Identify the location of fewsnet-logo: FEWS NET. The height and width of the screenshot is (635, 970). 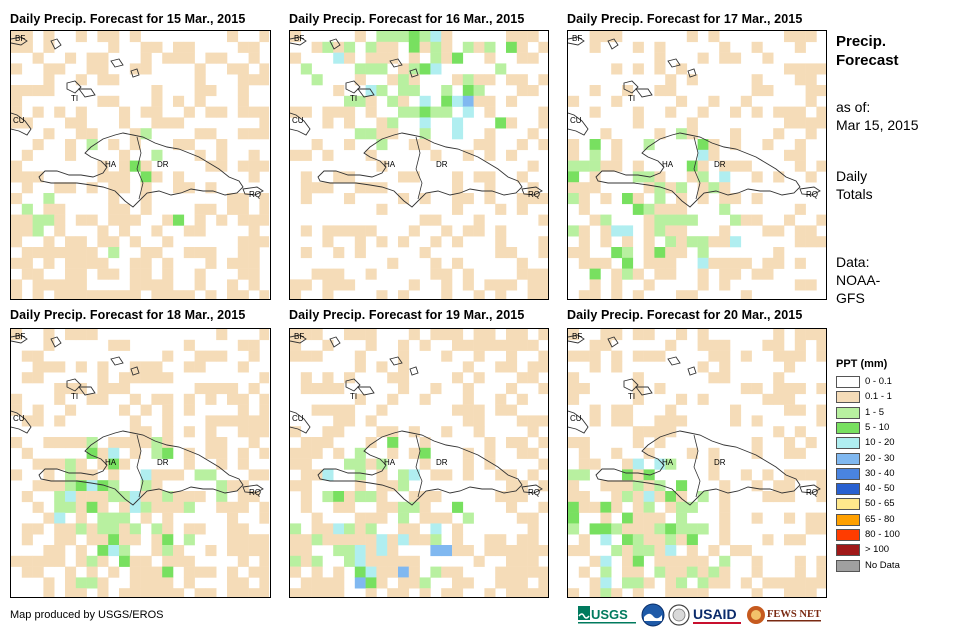
(785, 615).